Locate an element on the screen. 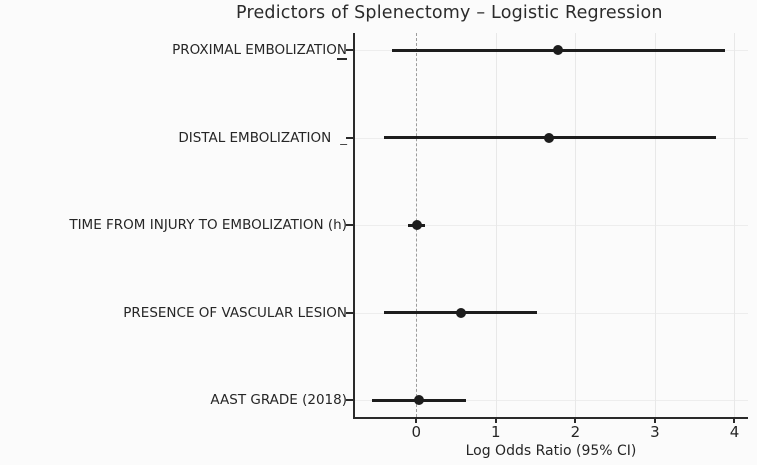 The width and height of the screenshot is (757, 465). row-label: PRESENCE OF VASCULAR LESION is located at coordinates (235, 312).